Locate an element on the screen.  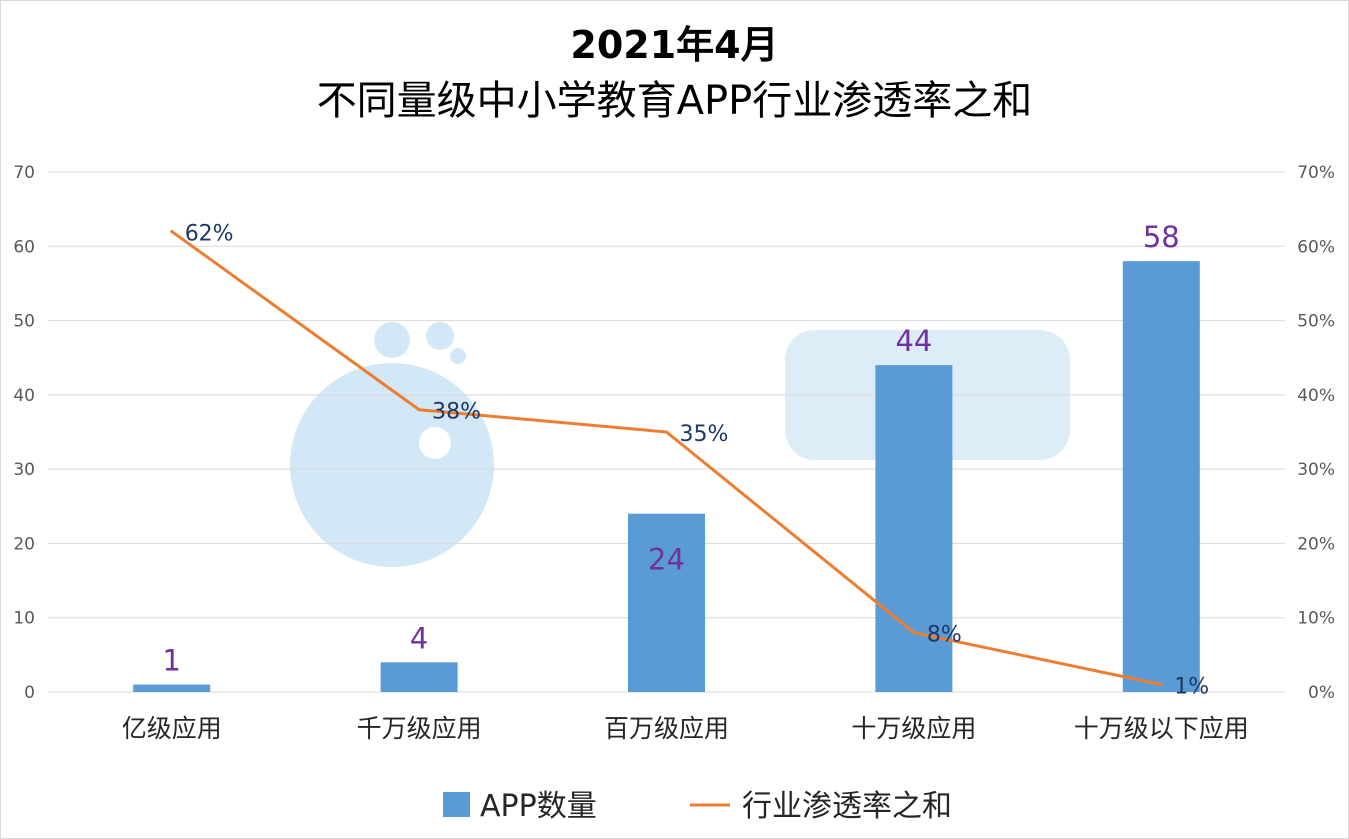
y-right-tick-label: 30% is located at coordinates (1316, 470).